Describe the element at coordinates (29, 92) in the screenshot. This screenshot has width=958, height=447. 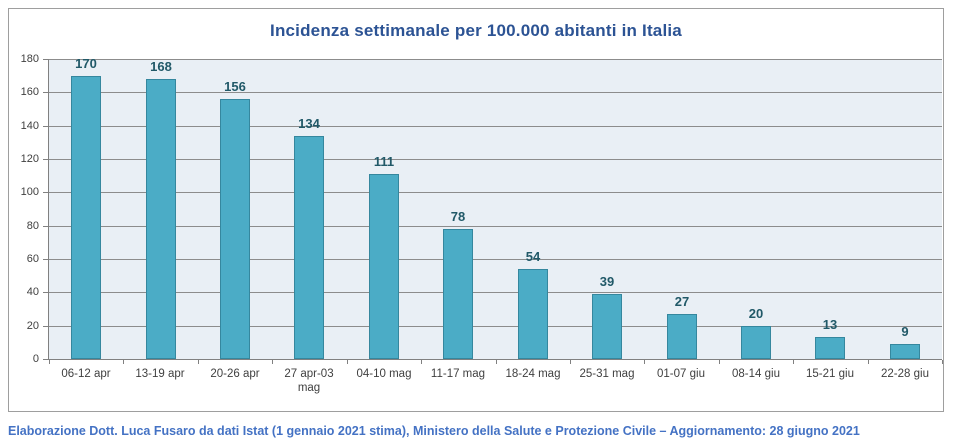
I see `y-tick-label: 160` at that location.